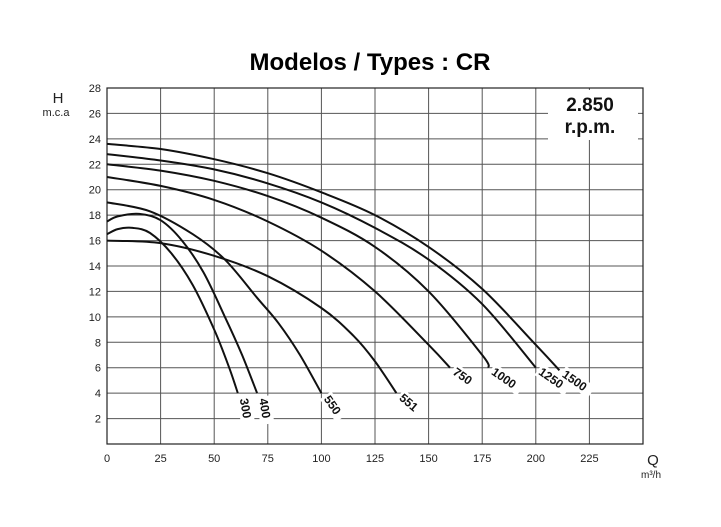 Image resolution: width=721 pixels, height=527 pixels. Describe the element at coordinates (536, 459) in the screenshot. I see `x-tick-label: 200` at that location.